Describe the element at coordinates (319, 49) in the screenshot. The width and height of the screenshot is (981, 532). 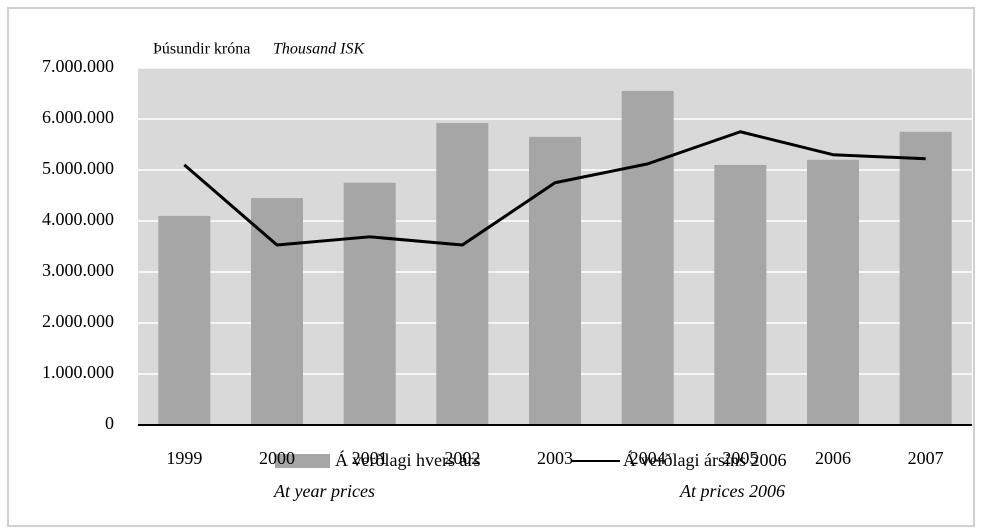
I see `y-axis-label-en: Thousand ISK` at that location.